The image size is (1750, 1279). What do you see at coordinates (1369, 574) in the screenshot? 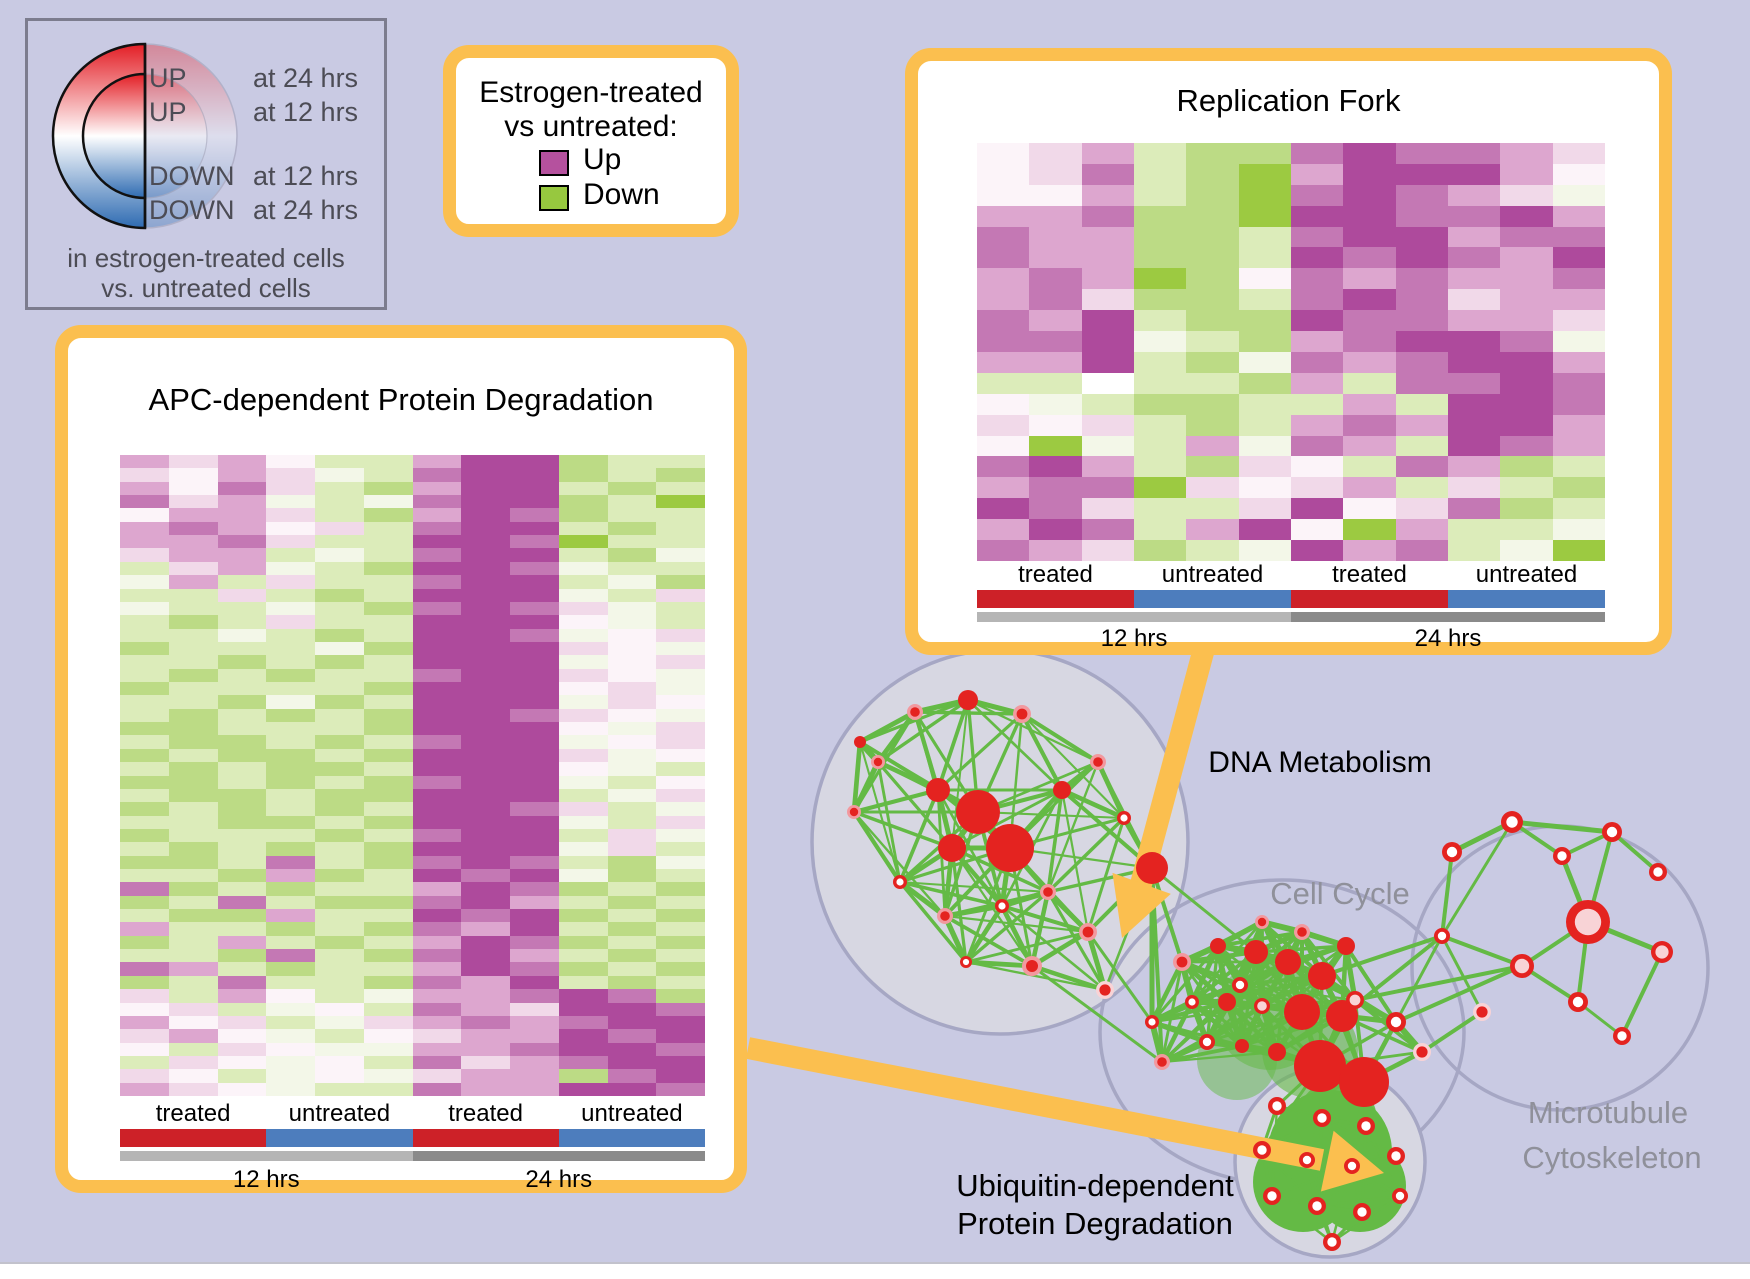
I see `col-group-label: treated` at bounding box center [1369, 574].